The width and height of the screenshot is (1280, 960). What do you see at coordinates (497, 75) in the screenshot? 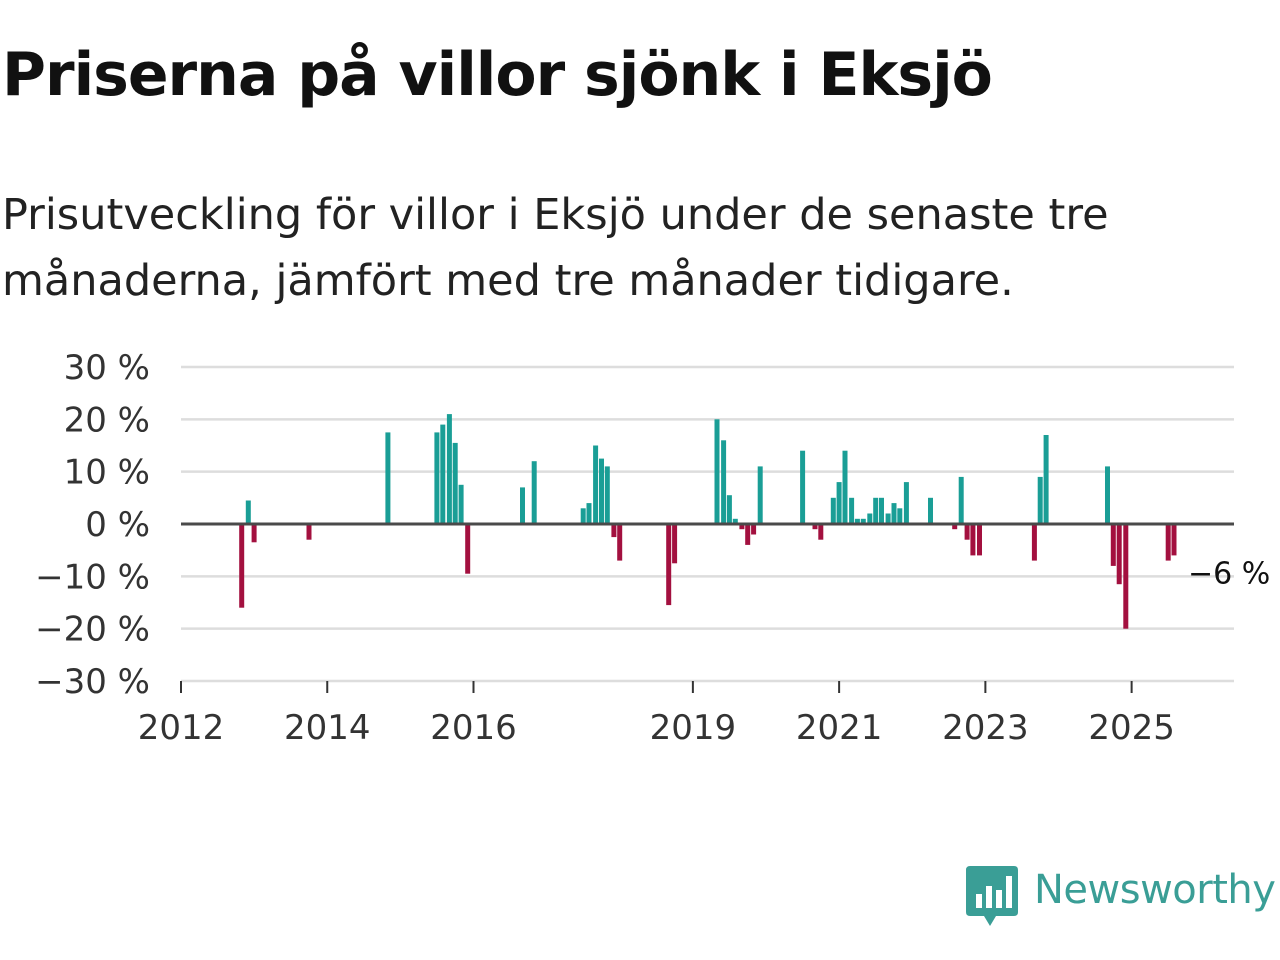
I see `chart-title: Priserna på villor sjönk i Eksjö` at bounding box center [497, 75].